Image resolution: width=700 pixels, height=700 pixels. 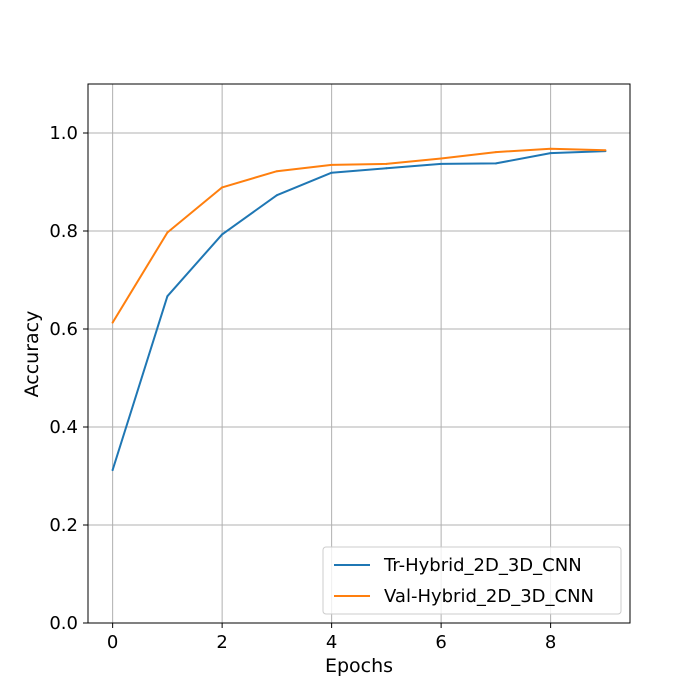 I want to click on y-tick-label: 0.2, so click(x=63, y=525).